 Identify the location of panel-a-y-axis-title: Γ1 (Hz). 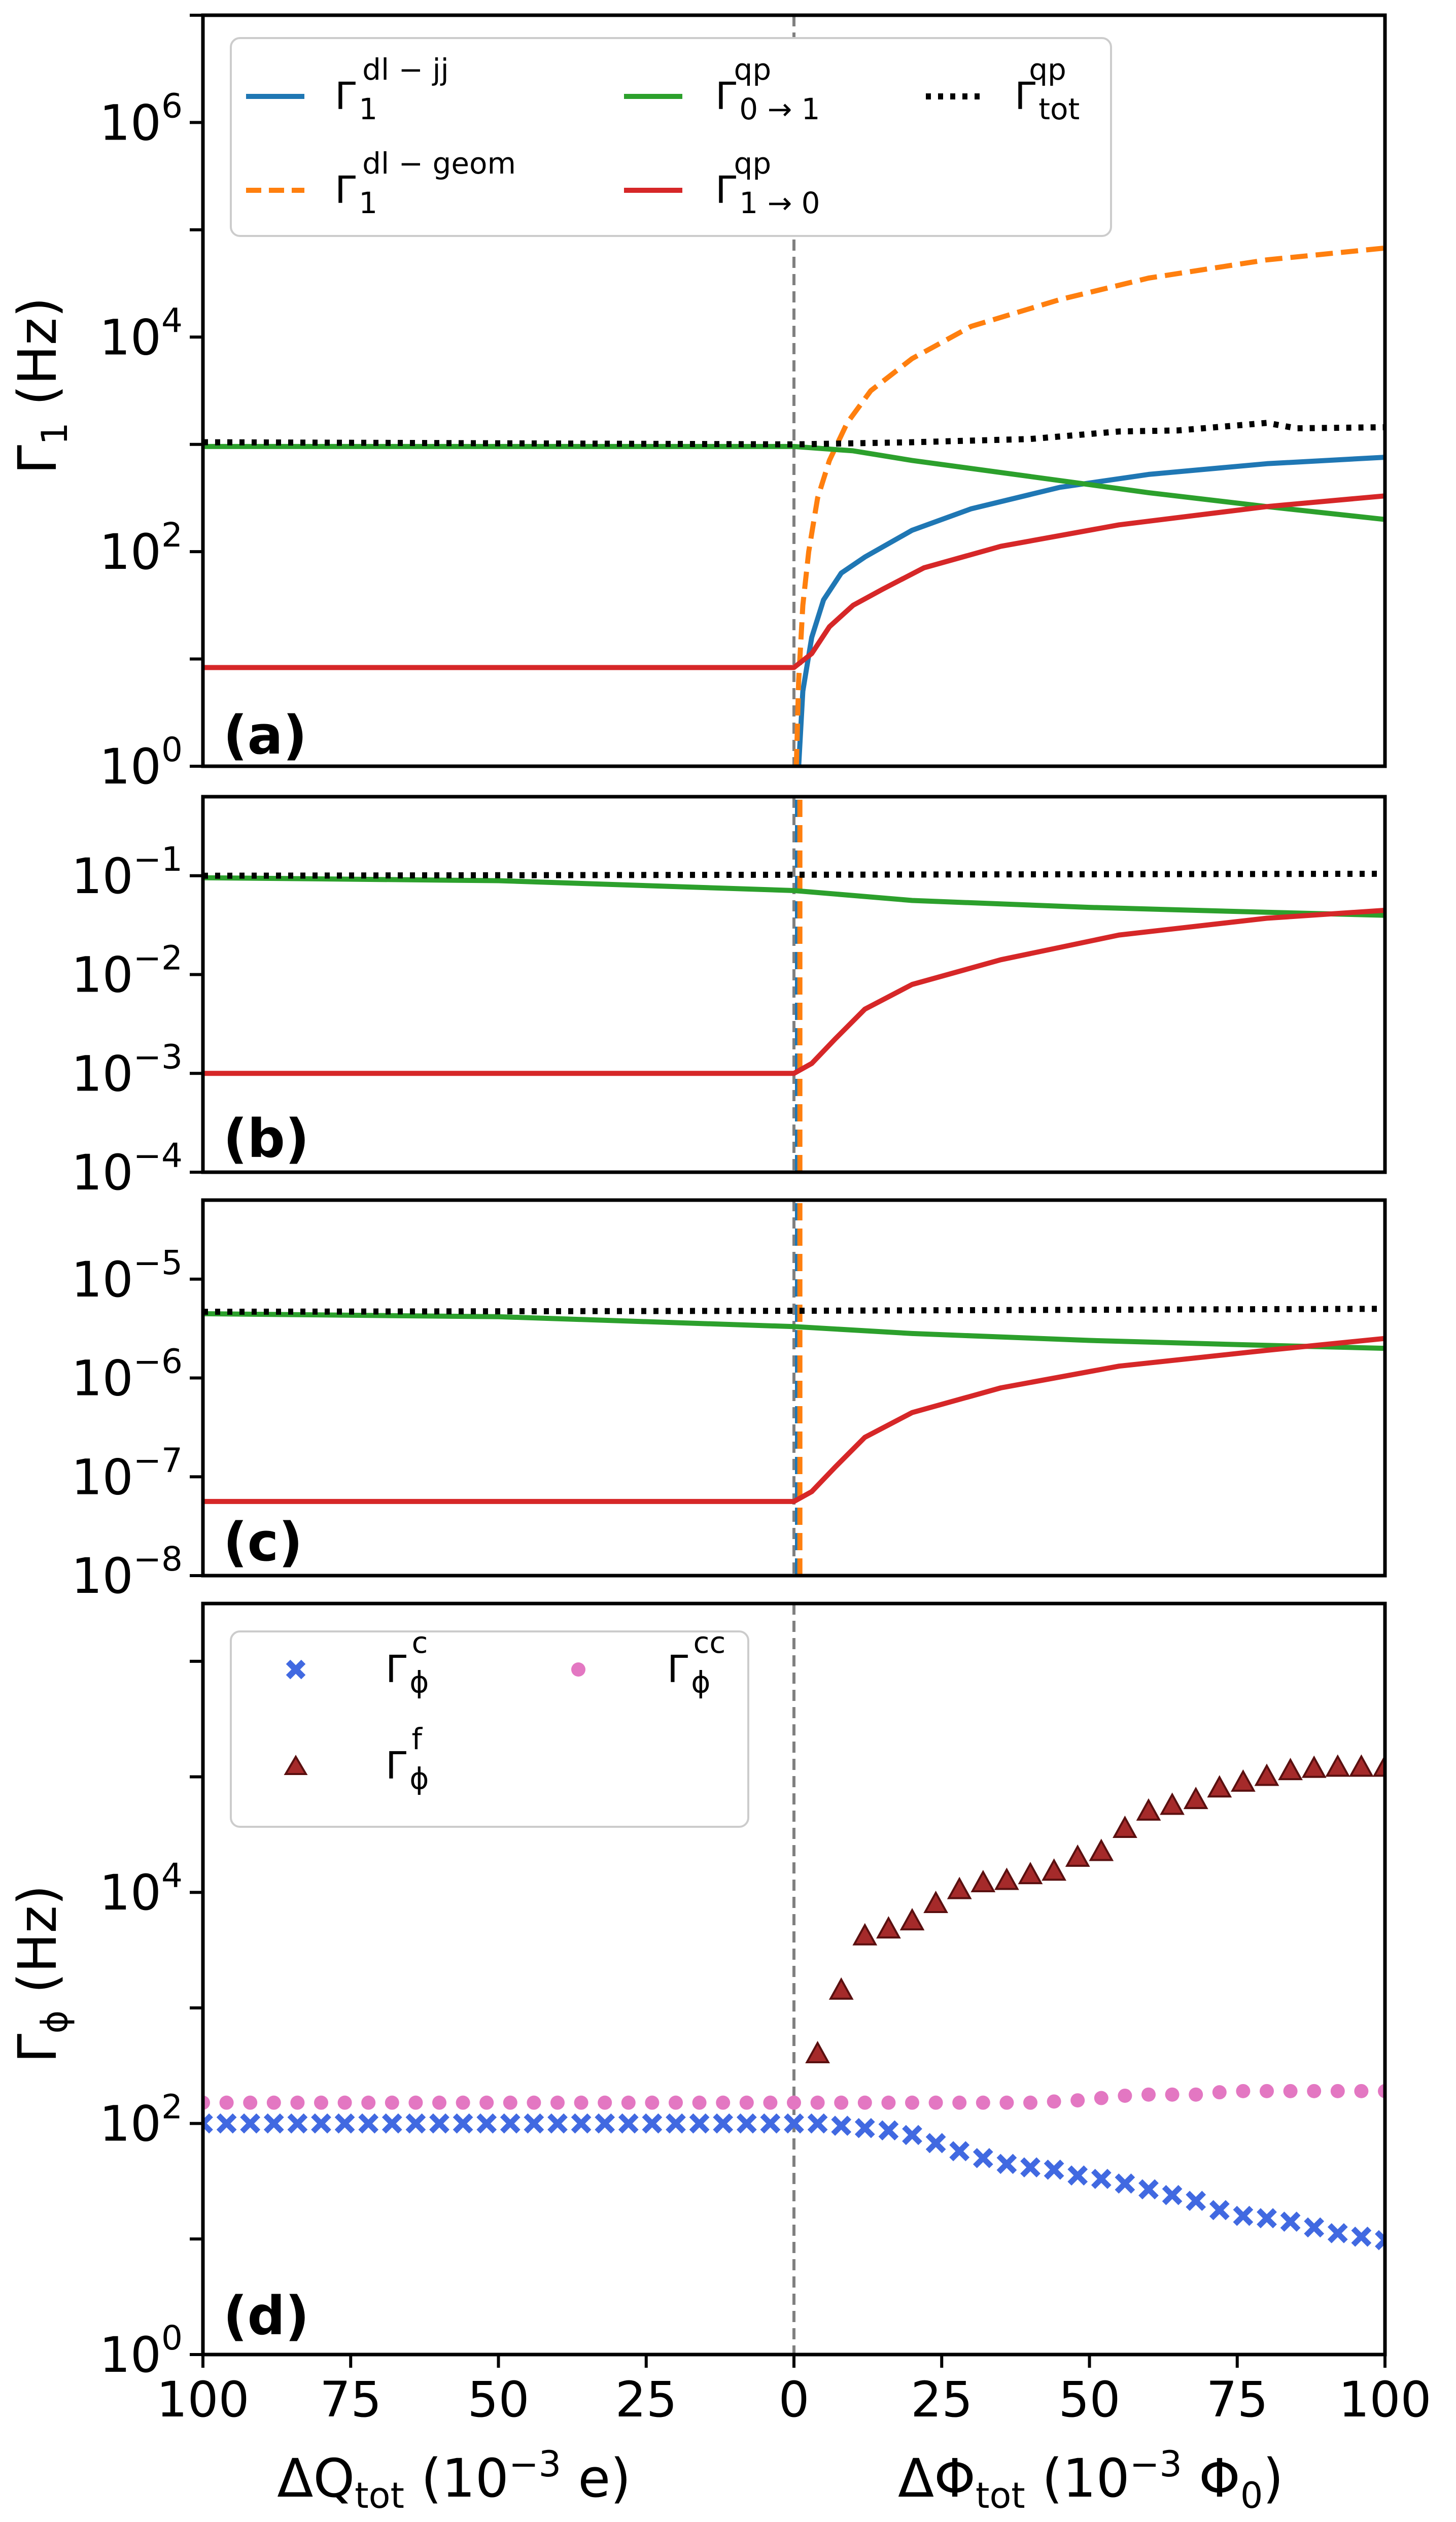
(41, 386).